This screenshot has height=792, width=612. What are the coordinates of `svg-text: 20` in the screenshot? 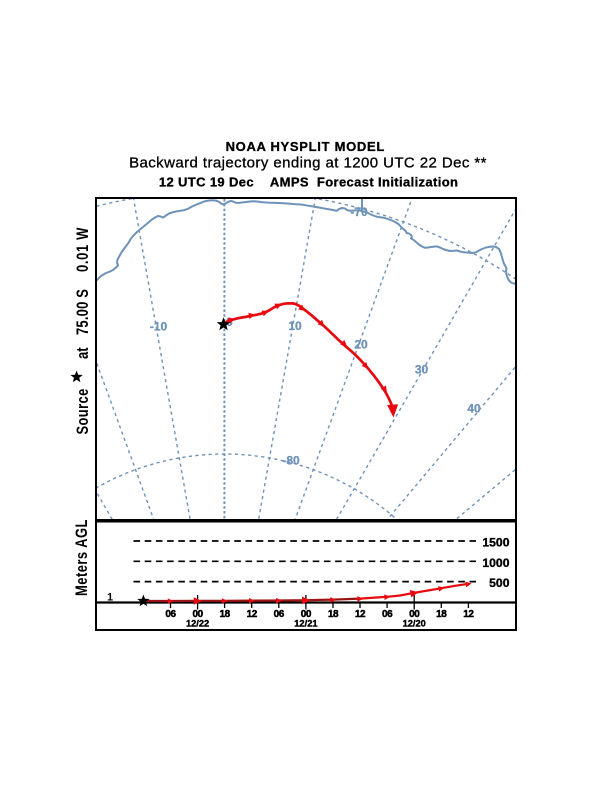 It's located at (361, 345).